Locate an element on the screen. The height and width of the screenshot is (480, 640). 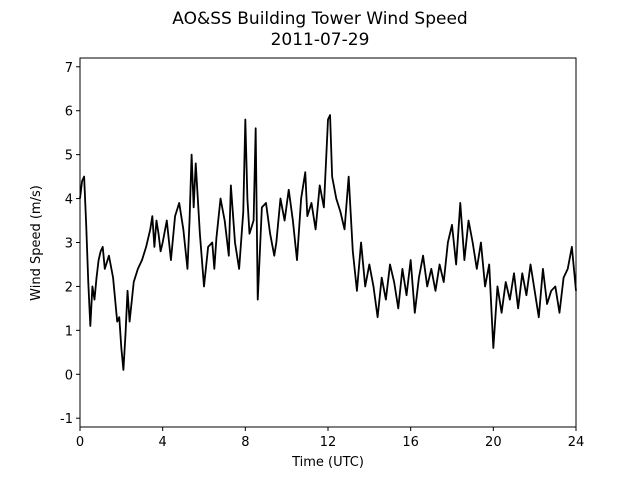
y-tick-label: 2 is located at coordinates (69, 287).